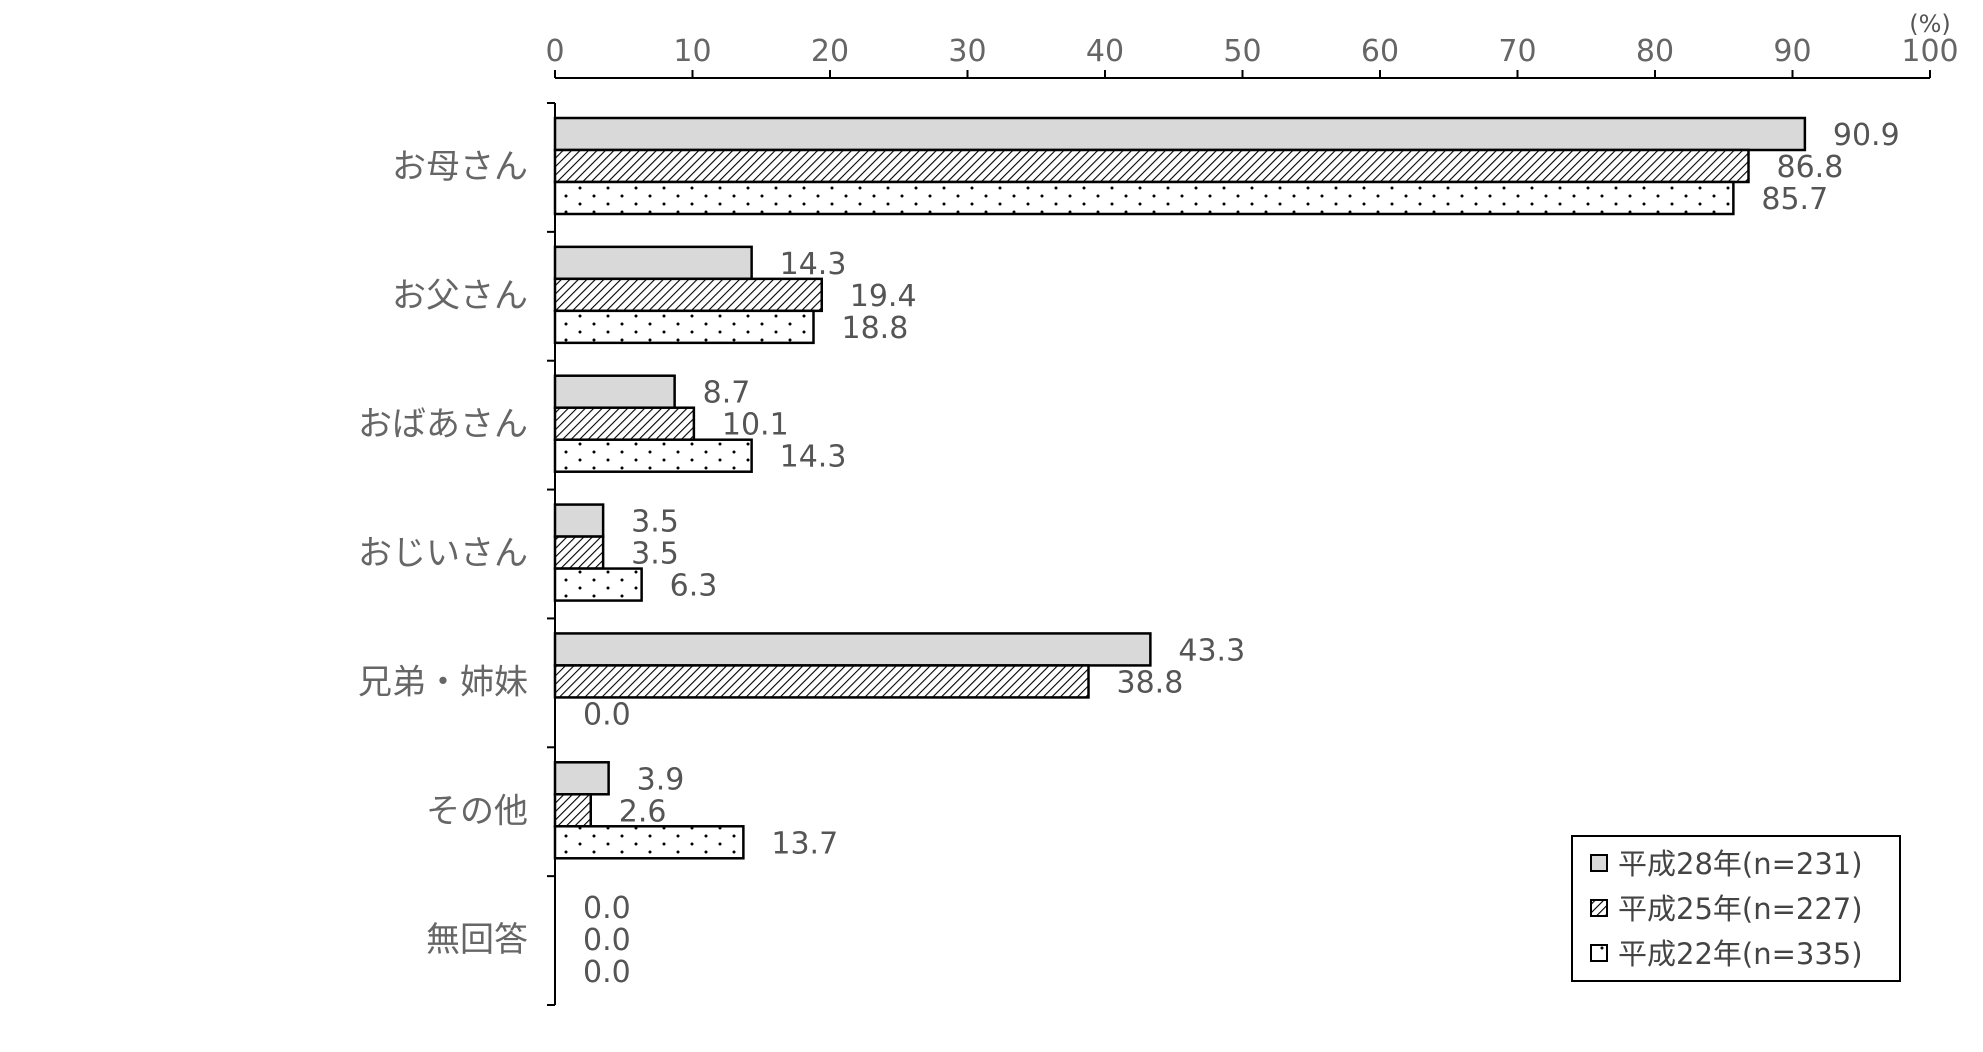  Describe the element at coordinates (875, 328) in the screenshot. I see `data-label: 18.8` at that location.